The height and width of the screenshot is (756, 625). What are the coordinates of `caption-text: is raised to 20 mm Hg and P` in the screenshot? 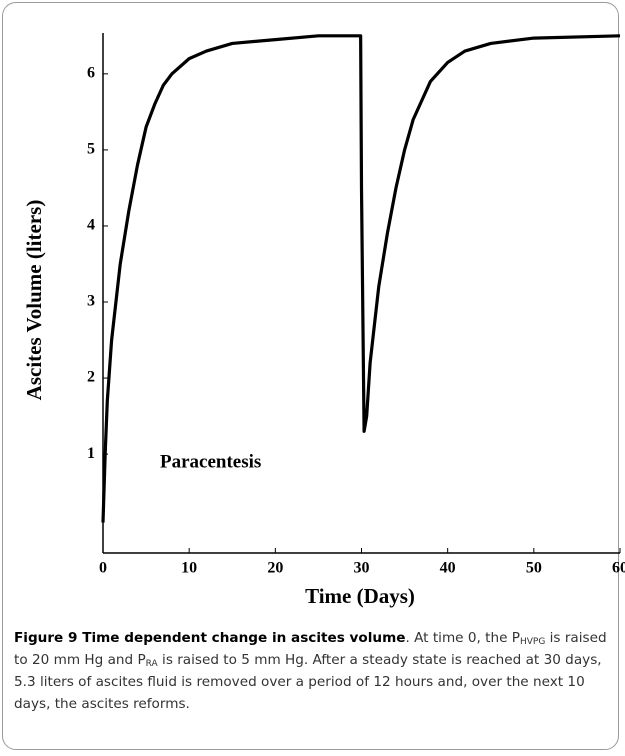 It's located at (310, 649).